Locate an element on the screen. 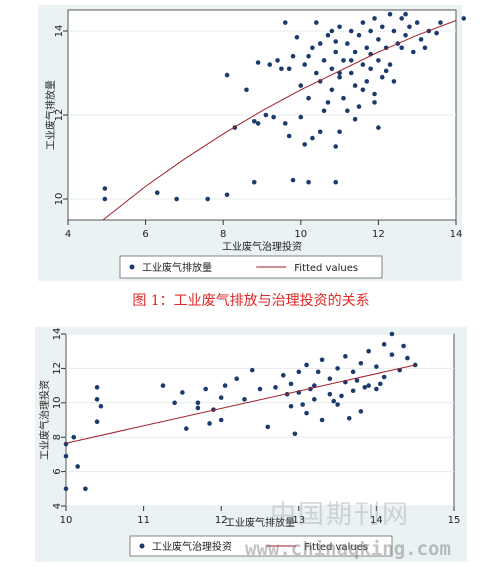 The image size is (502, 567). x-tick-label: 12 is located at coordinates (221, 520).